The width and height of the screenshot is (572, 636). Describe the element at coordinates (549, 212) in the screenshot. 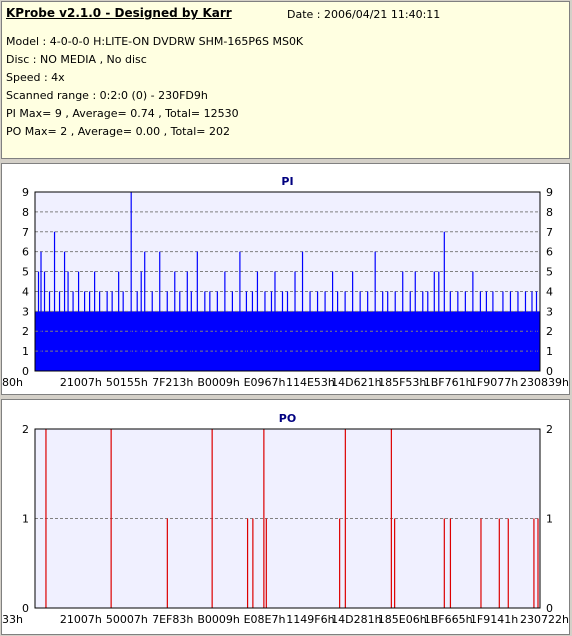

I see `y-tick-label-right: 8` at that location.